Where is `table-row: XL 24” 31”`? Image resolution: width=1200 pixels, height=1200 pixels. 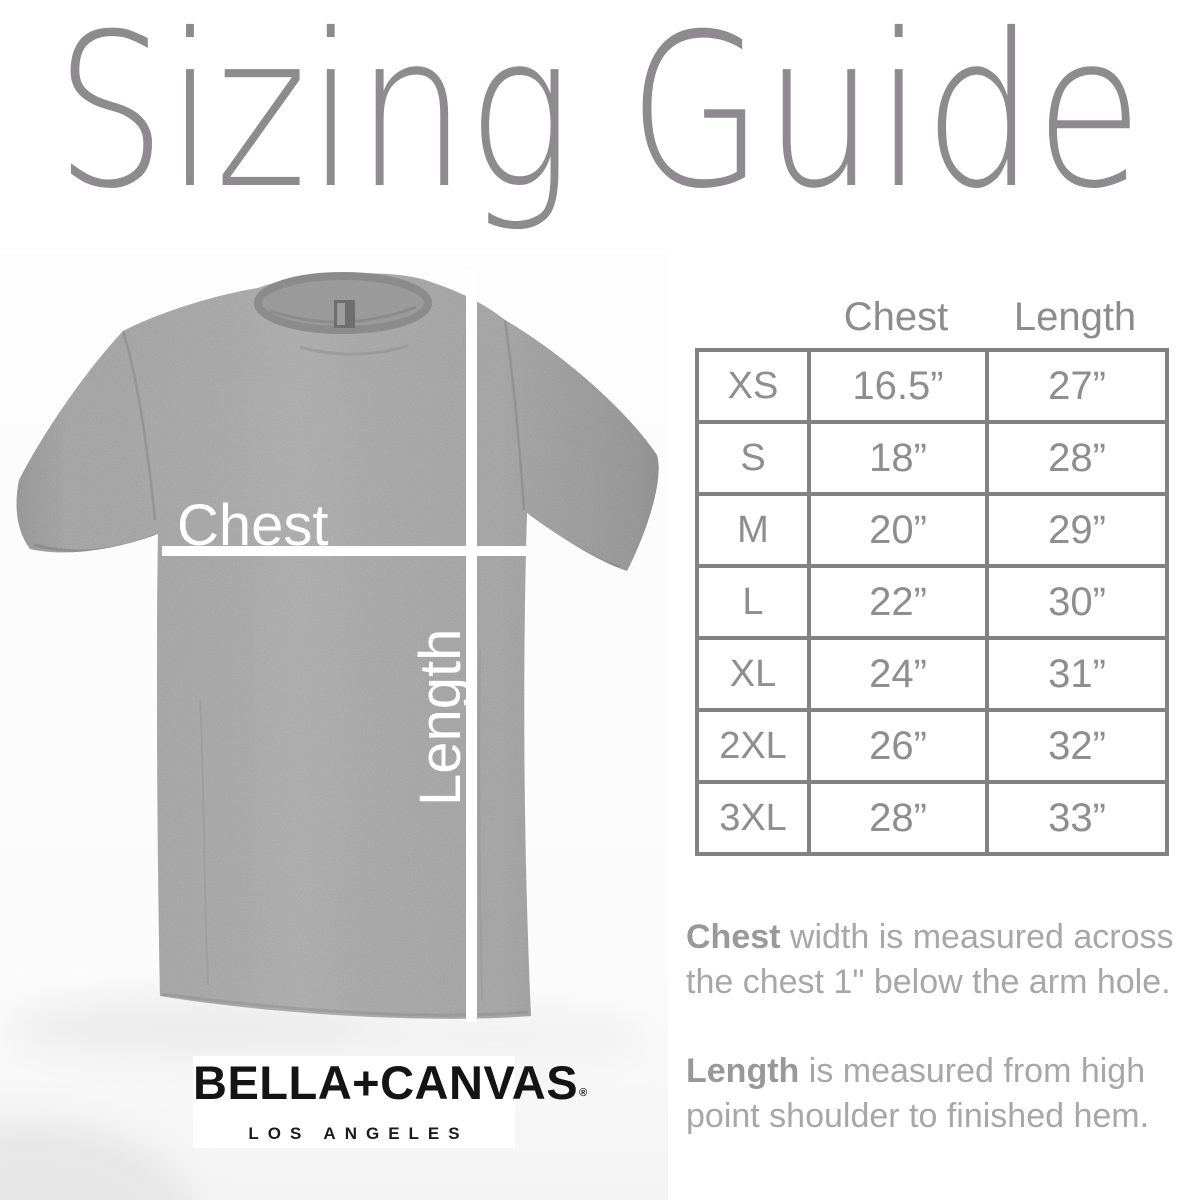 table-row: XL 24” 31” is located at coordinates (932, 674).